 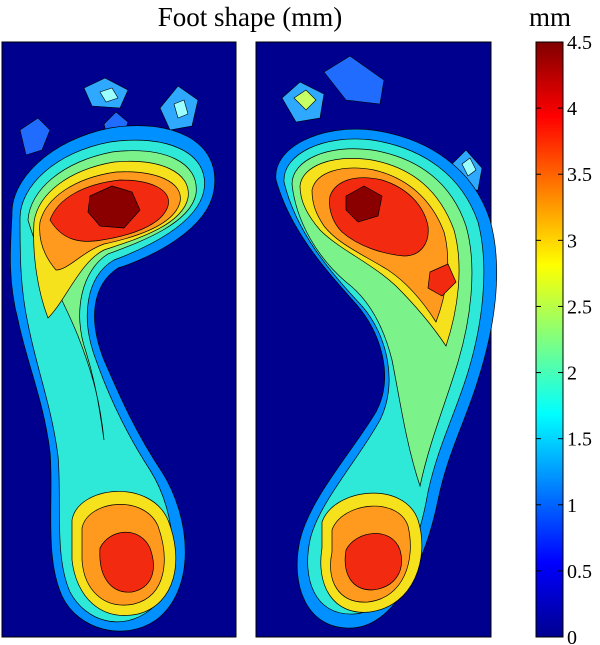 I want to click on colorbar: 0 0.5 1 1.5 2 2.5 3 3.5 4 4.5, so click(x=563, y=338).